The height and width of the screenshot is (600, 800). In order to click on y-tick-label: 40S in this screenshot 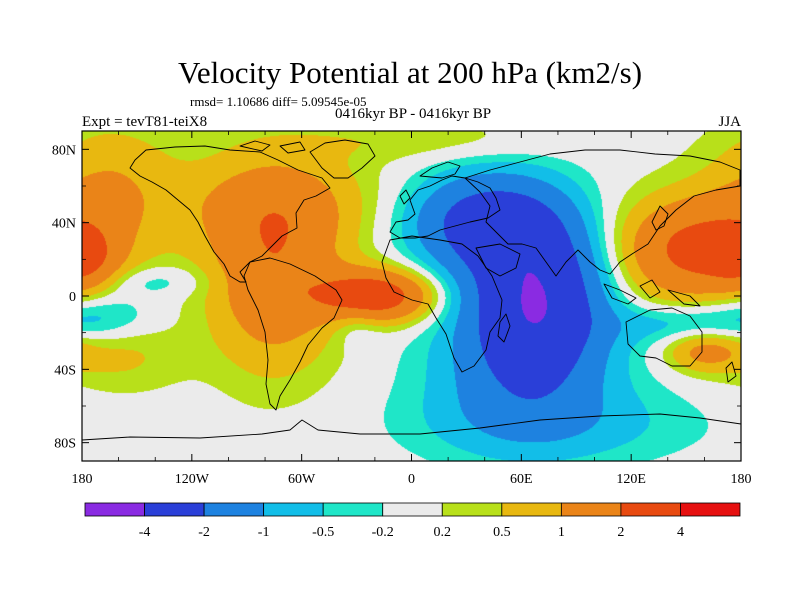, I will do `click(65, 370)`.